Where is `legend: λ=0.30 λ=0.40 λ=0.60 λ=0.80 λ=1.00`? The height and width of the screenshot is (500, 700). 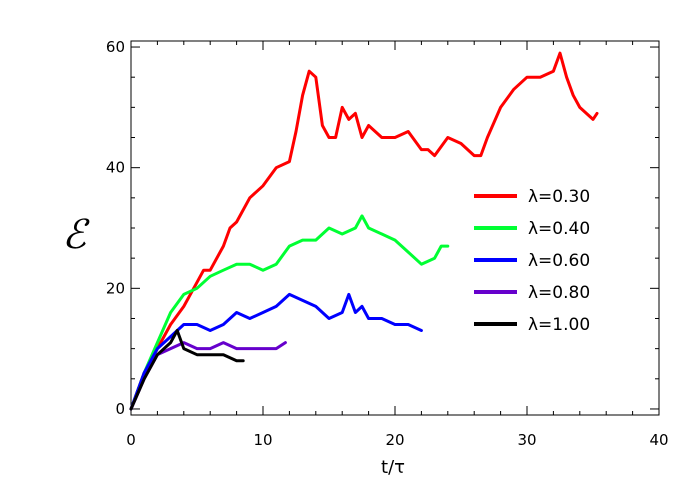
legend: λ=0.30 λ=0.40 λ=0.60 λ=0.80 λ=1.00 is located at coordinates (532, 261).